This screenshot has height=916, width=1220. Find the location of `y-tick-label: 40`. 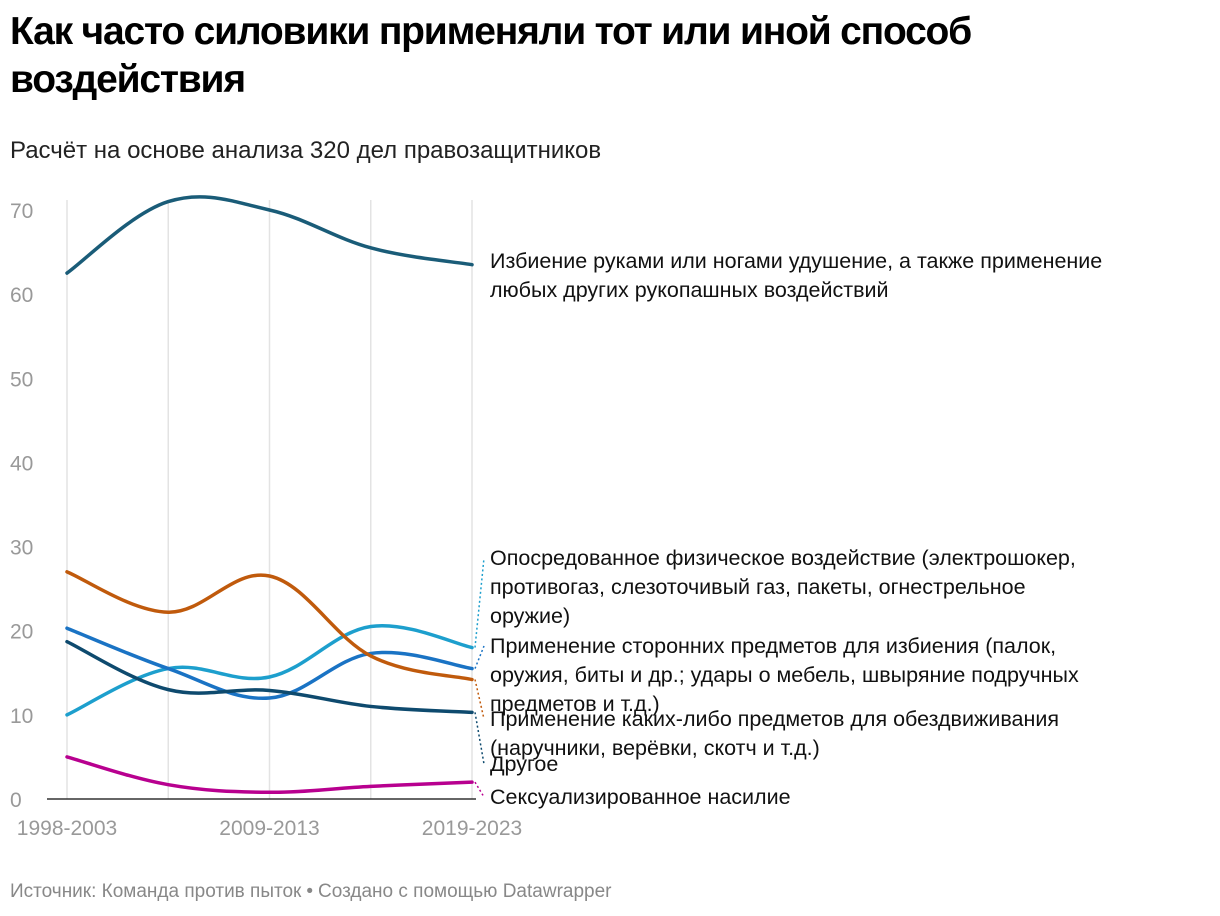

y-tick-label: 40 is located at coordinates (21, 463).